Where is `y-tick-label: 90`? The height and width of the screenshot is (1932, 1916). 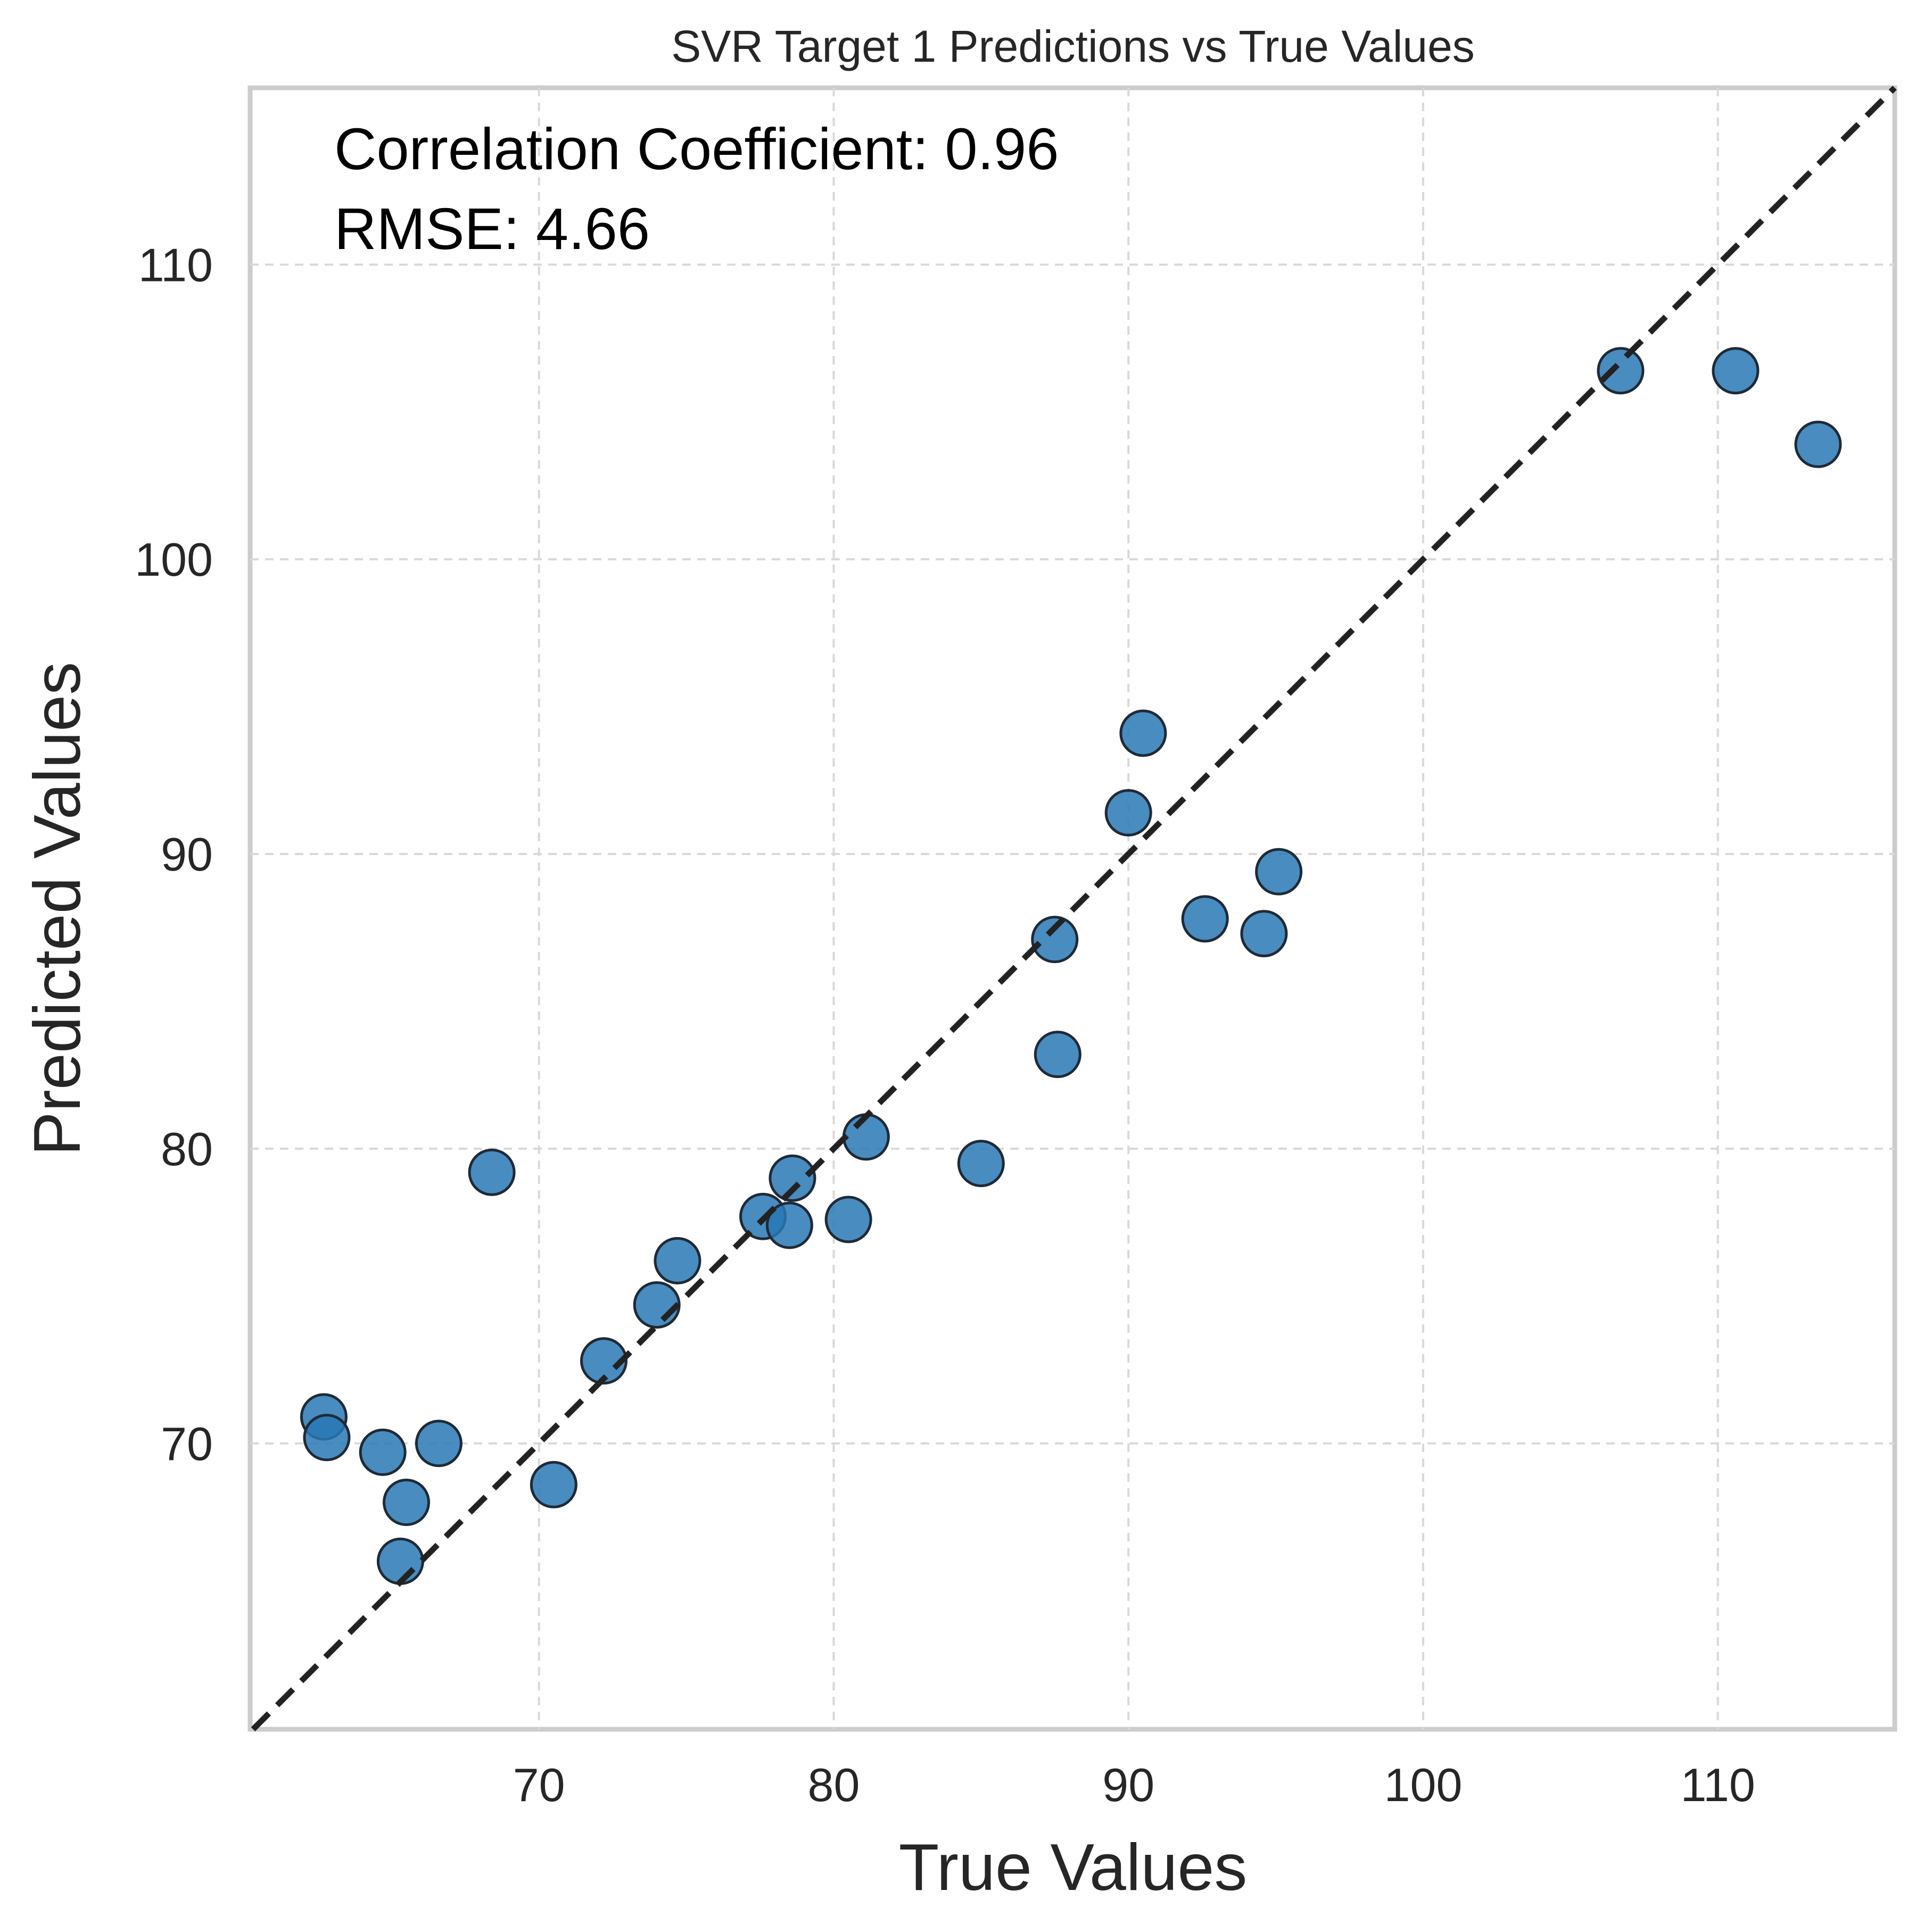 y-tick-label: 90 is located at coordinates (187, 854).